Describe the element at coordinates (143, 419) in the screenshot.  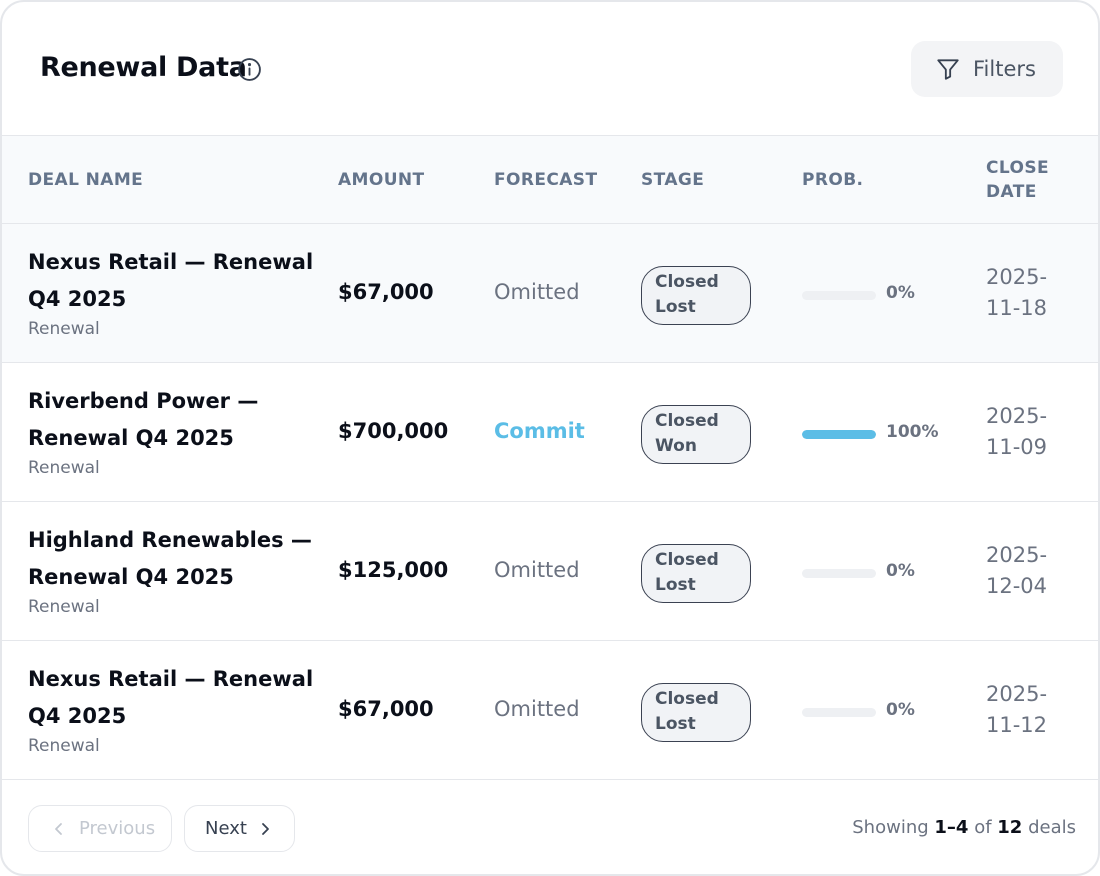
I see `deal-name: Riverbend Power — Renewal Q4 2025` at that location.